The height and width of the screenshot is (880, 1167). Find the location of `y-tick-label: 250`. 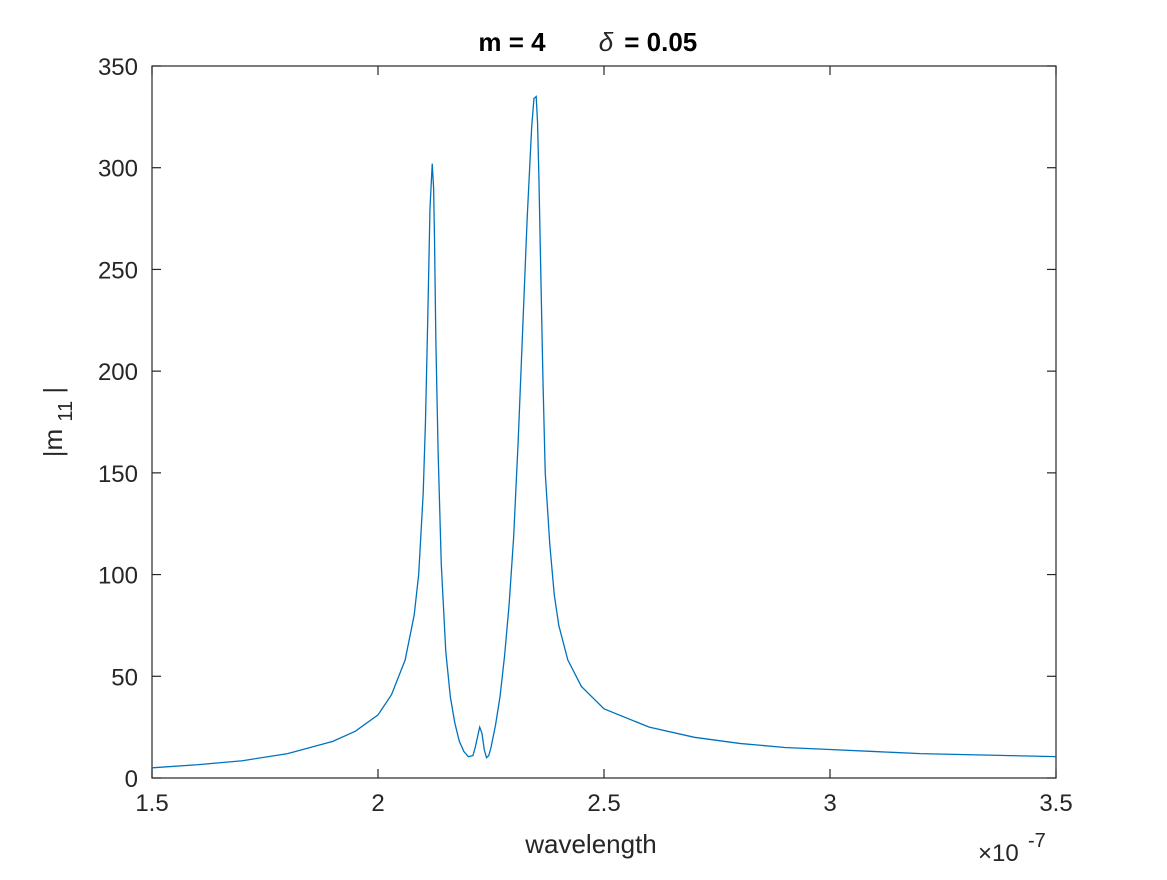

y-tick-label: 250 is located at coordinates (118, 270).